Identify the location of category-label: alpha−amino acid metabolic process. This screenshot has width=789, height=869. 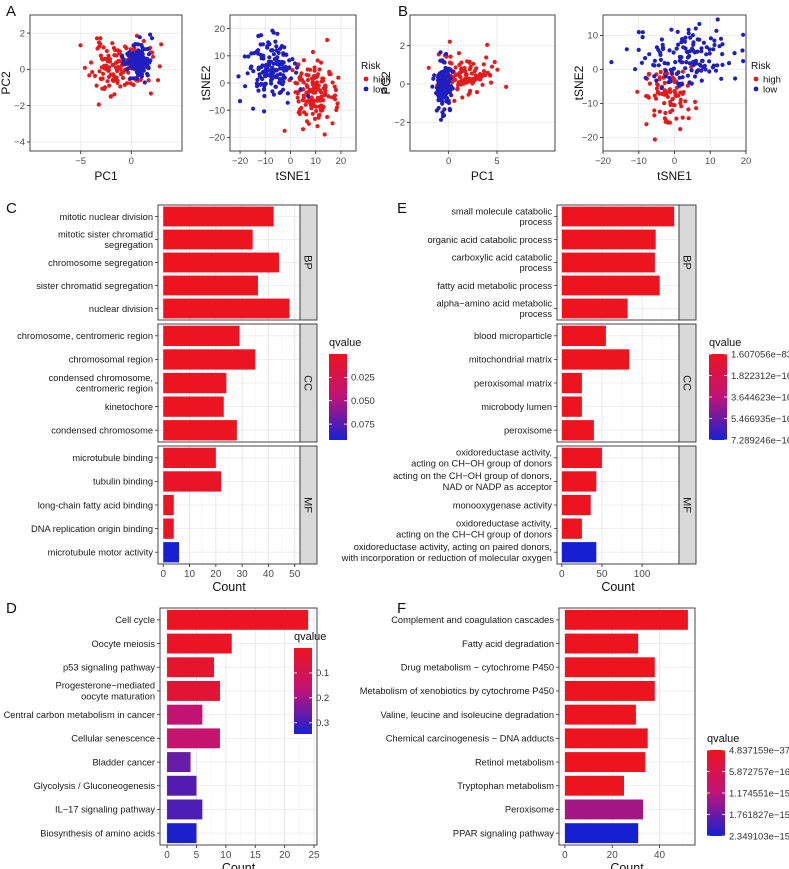
(494, 308).